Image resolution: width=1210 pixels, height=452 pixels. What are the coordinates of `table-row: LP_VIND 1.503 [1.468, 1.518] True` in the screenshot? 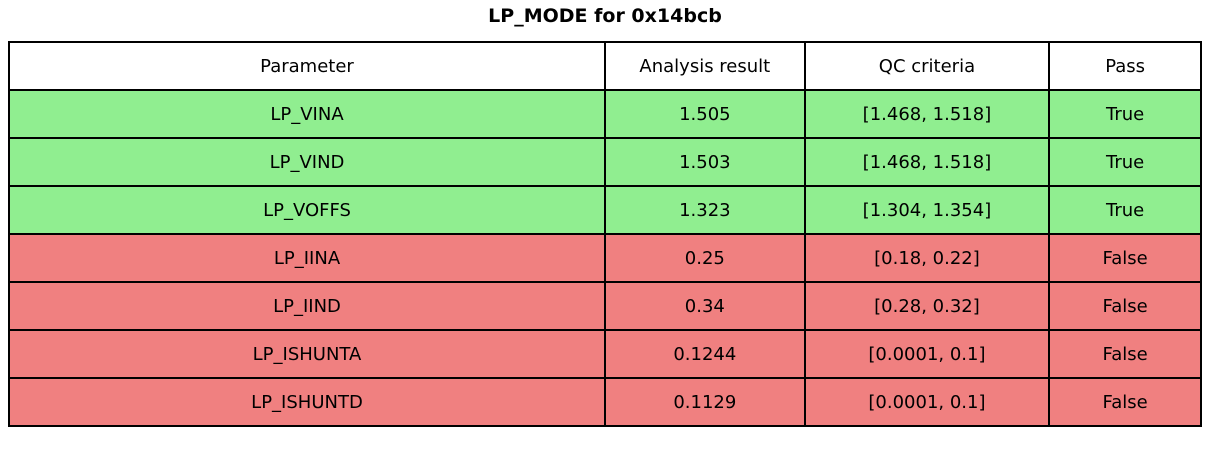 It's located at (605, 162).